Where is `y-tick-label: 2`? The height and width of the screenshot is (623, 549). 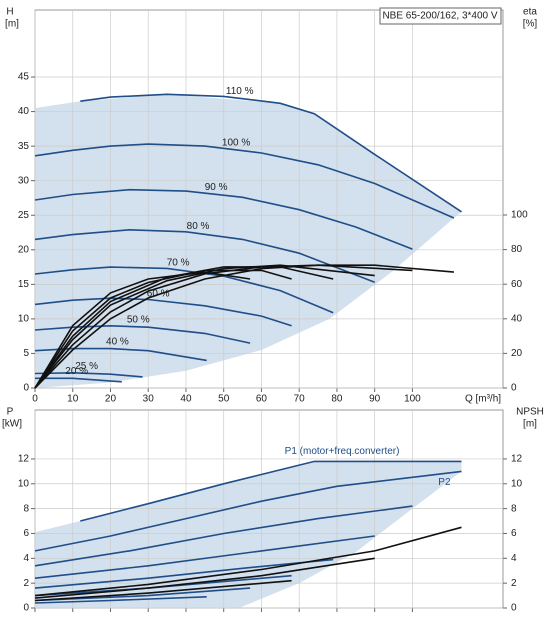 y-tick-label: 2 is located at coordinates (26, 583).